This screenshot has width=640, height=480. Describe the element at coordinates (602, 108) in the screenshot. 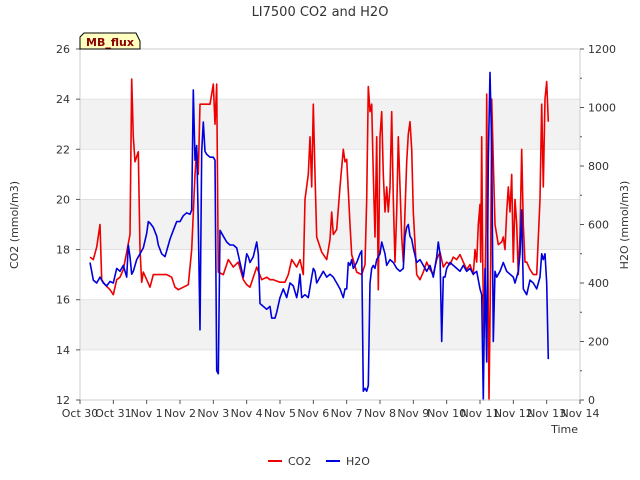

I see `y-tick-label-right: 1000` at that location.